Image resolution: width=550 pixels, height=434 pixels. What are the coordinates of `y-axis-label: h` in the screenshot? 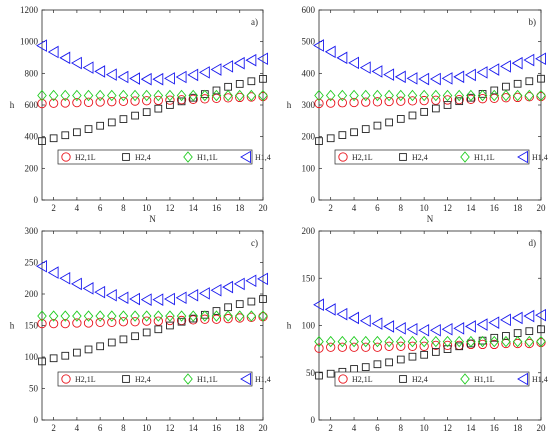 It's located at (289, 326).